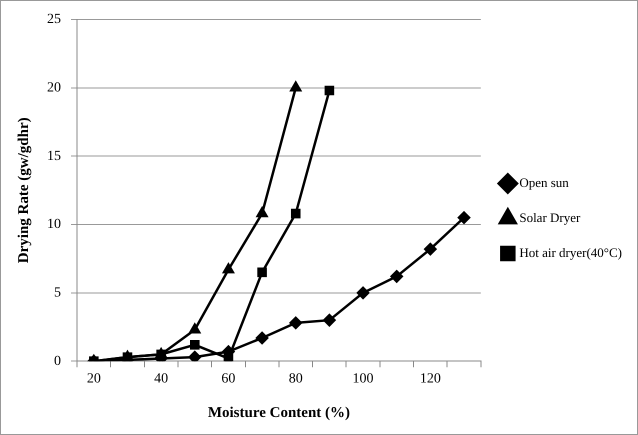  I want to click on legend-label: Hot air dryer(40°C), so click(570, 252).